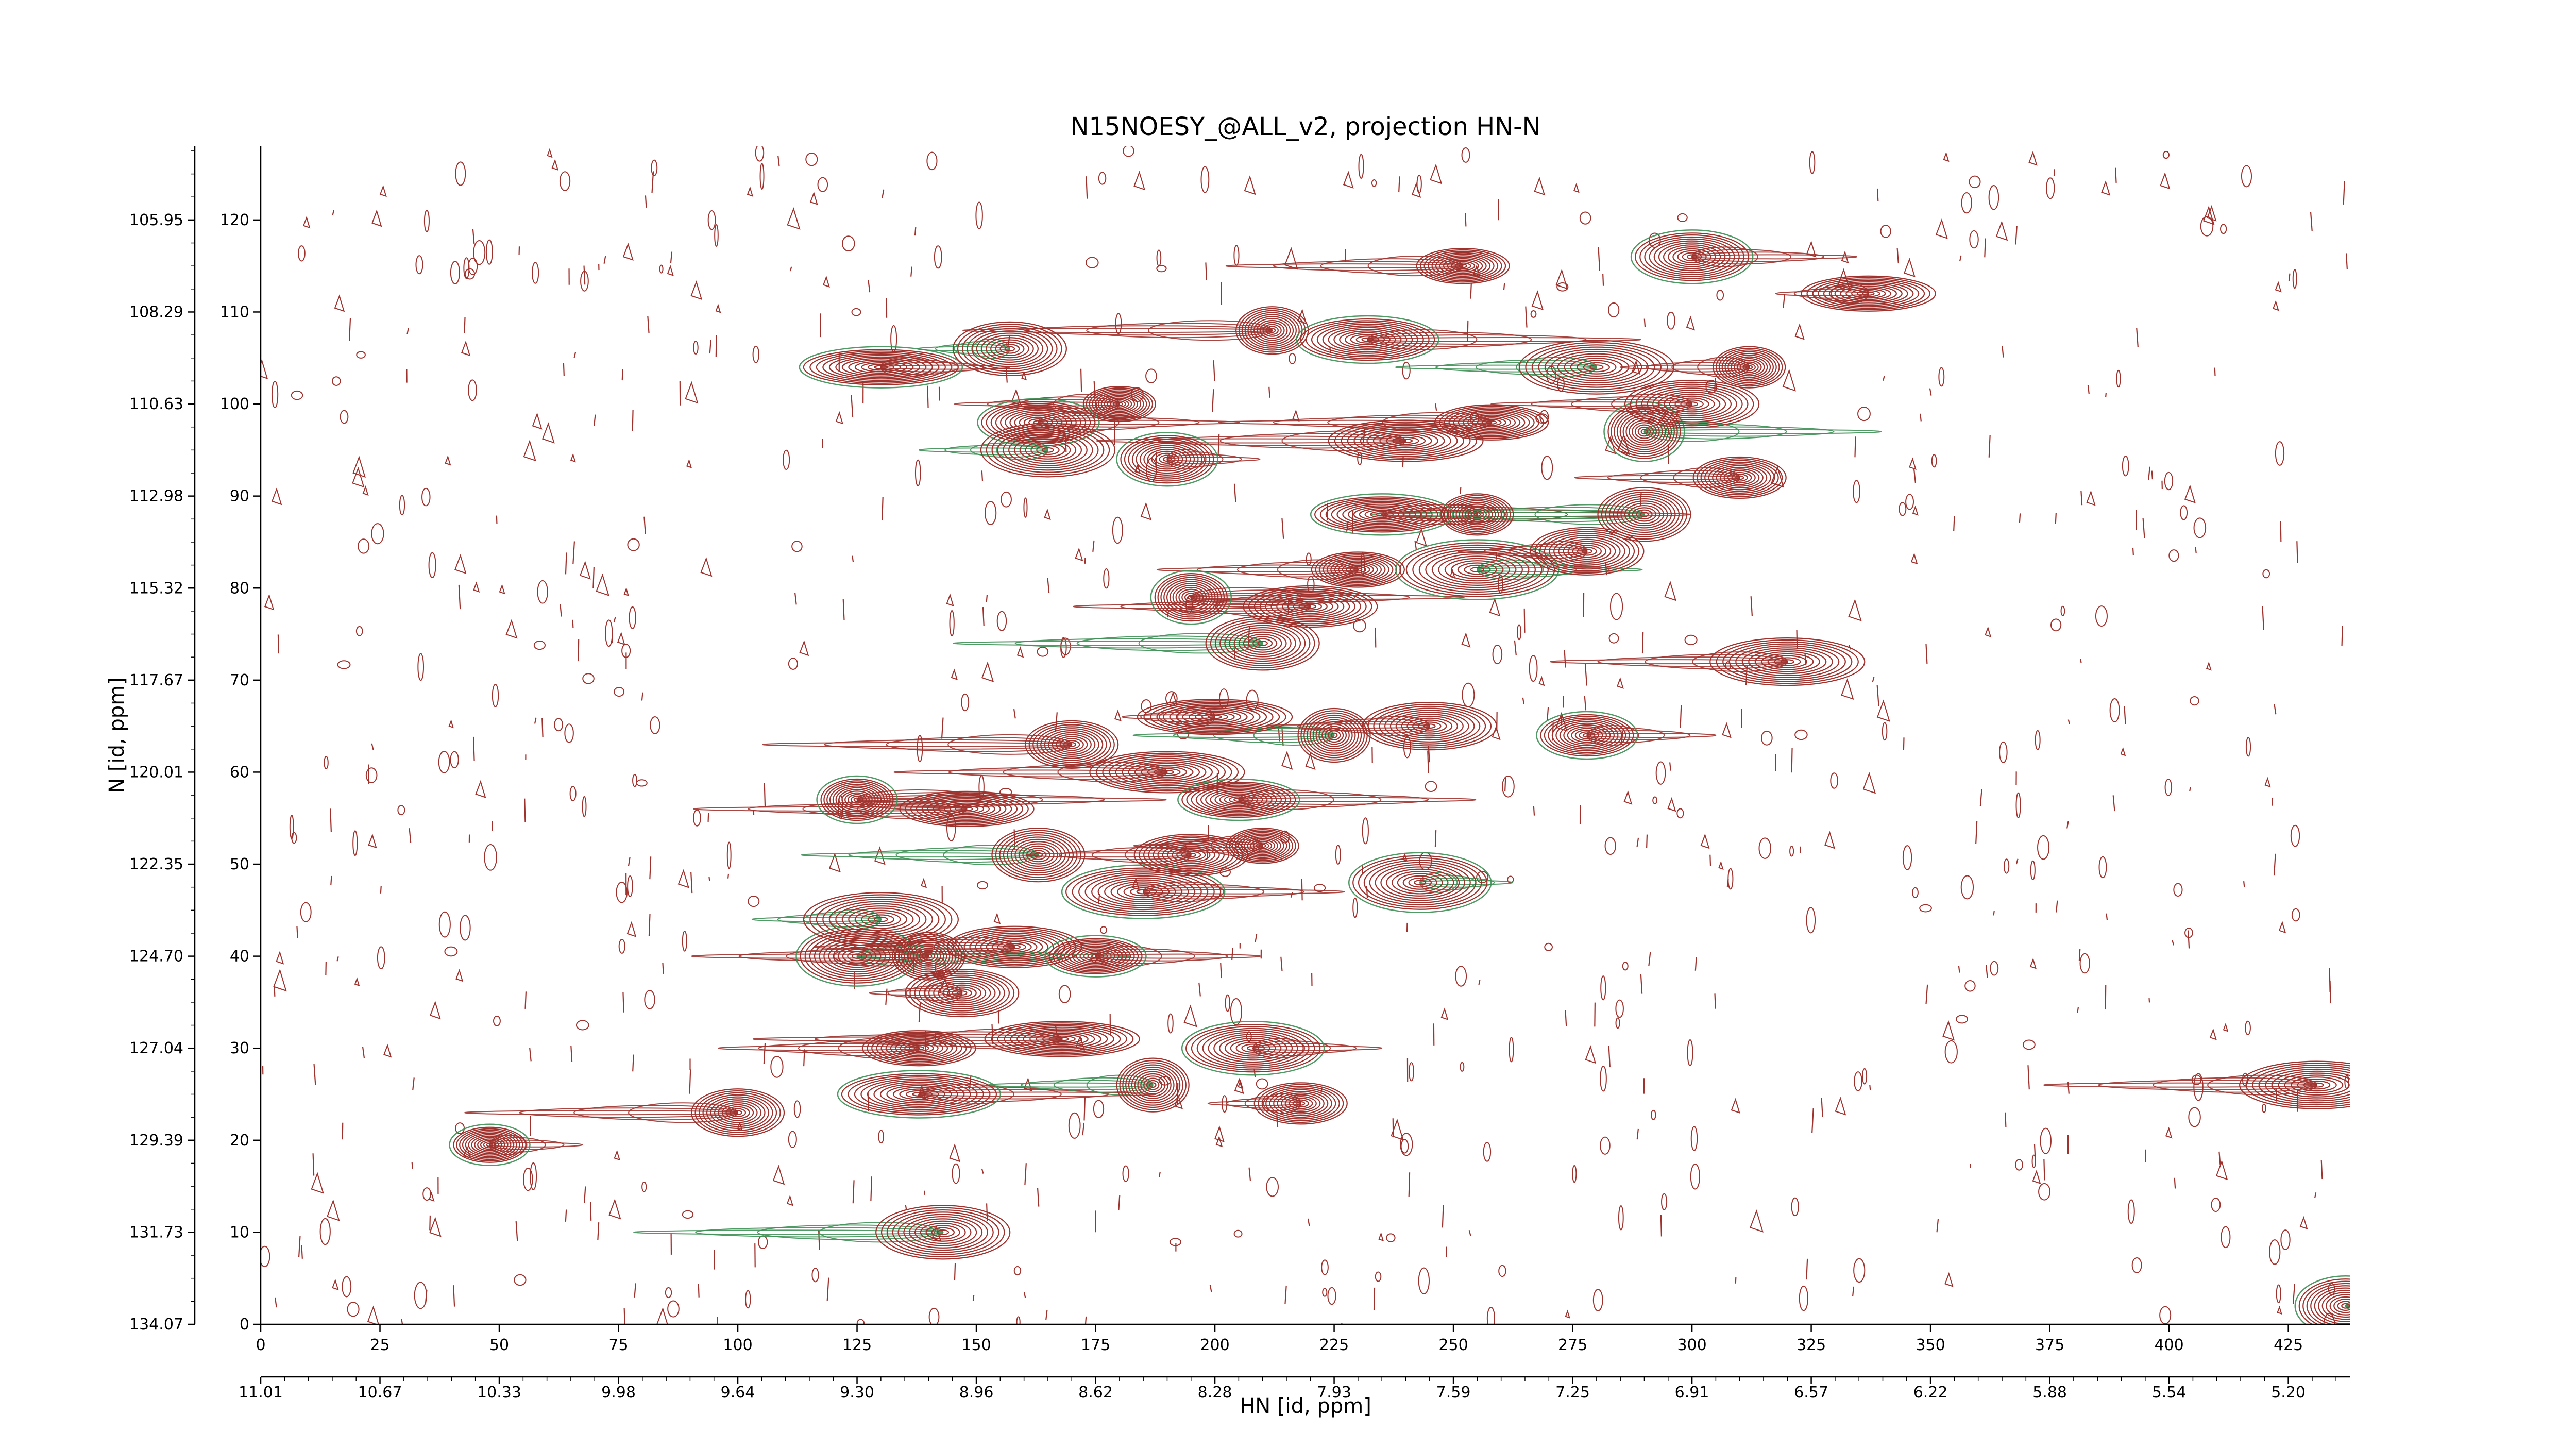  I want to click on x-index-tick-label: 150, so click(976, 1345).